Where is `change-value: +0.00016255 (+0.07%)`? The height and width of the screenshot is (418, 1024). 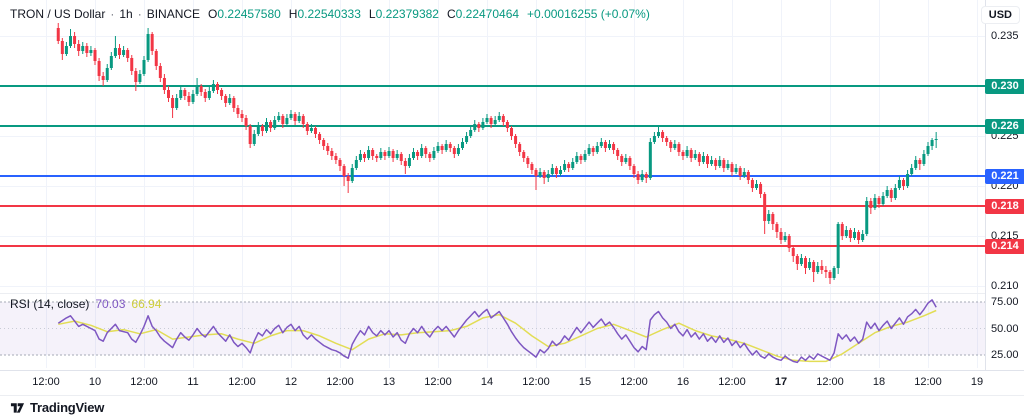
change-value: +0.00016255 (+0.07%) is located at coordinates (588, 14).